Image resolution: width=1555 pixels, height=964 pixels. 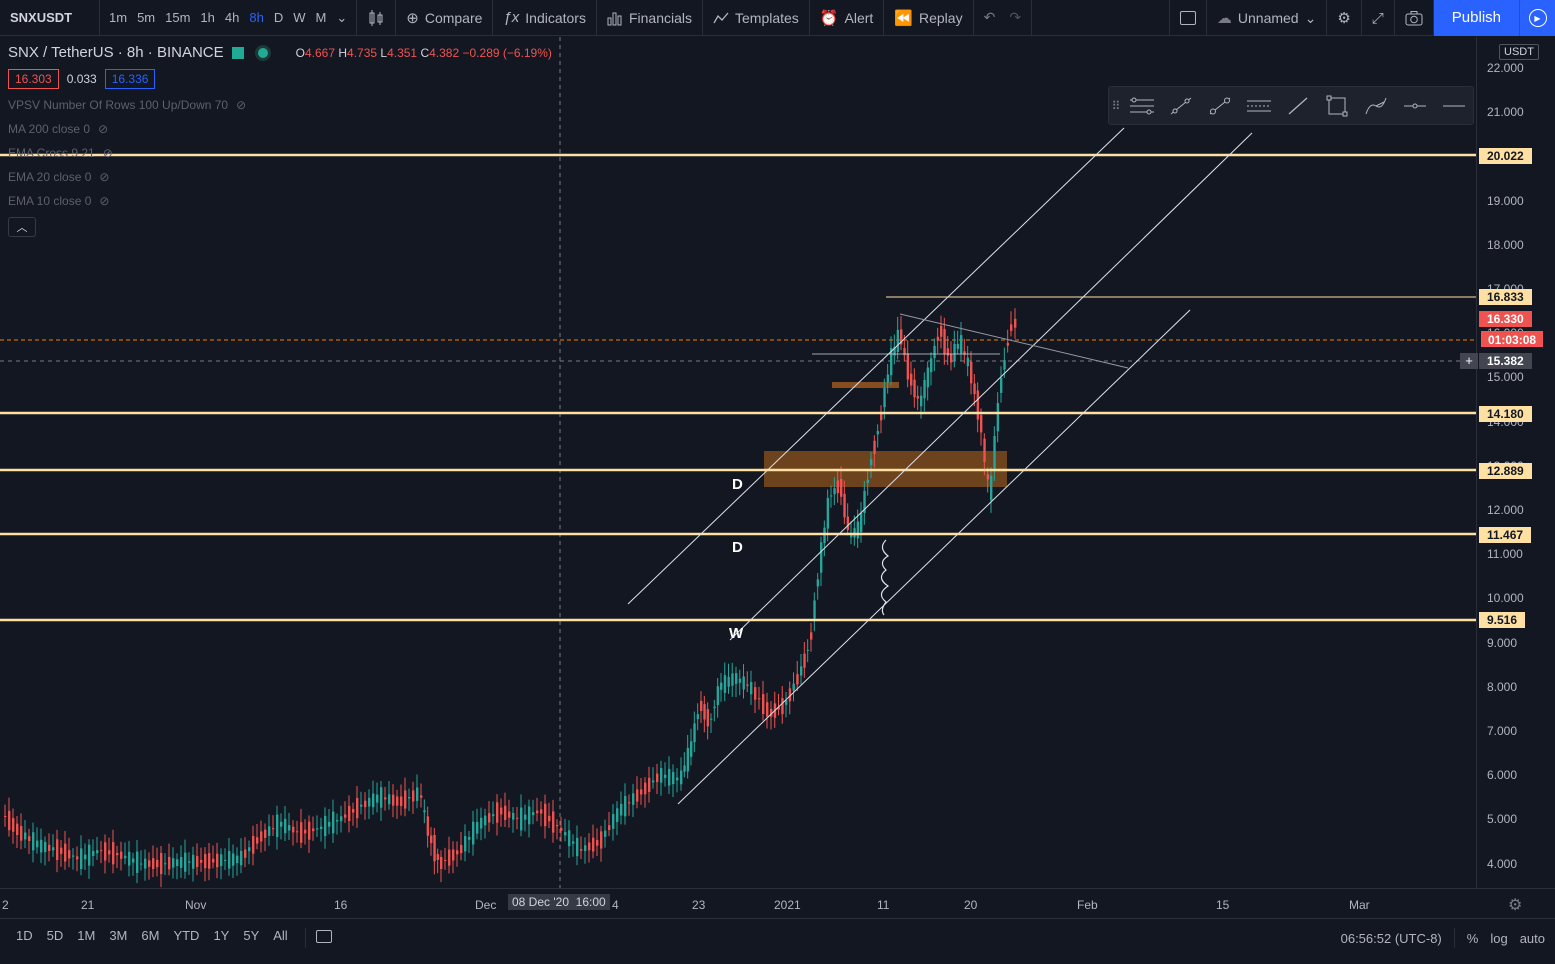 What do you see at coordinates (280, 177) in the screenshot?
I see `indicator-row: EMA 20 close 0 ⊘` at bounding box center [280, 177].